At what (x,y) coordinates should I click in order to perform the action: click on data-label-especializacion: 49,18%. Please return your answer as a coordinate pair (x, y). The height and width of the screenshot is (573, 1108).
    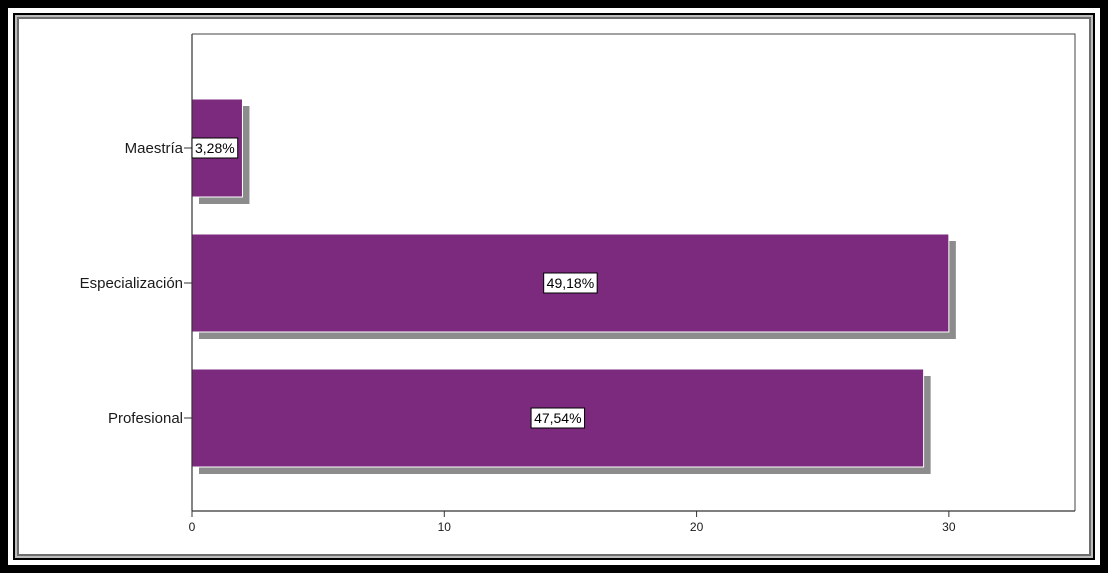
    Looking at the image, I should click on (570, 283).